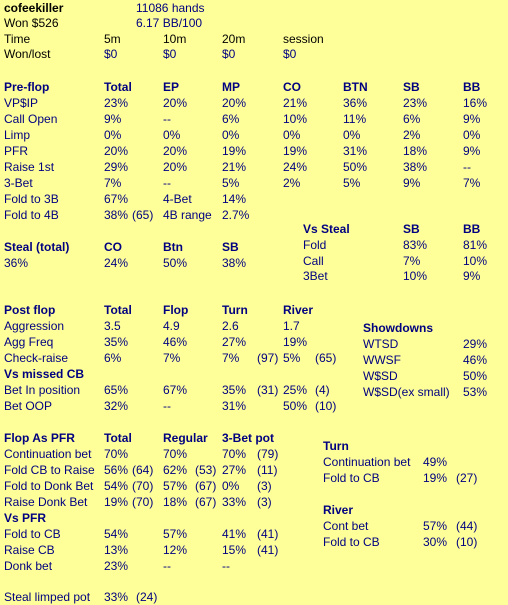 Image resolution: width=508 pixels, height=605 pixels. What do you see at coordinates (295, 151) in the screenshot?
I see `preflop-cell-co: 19%` at bounding box center [295, 151].